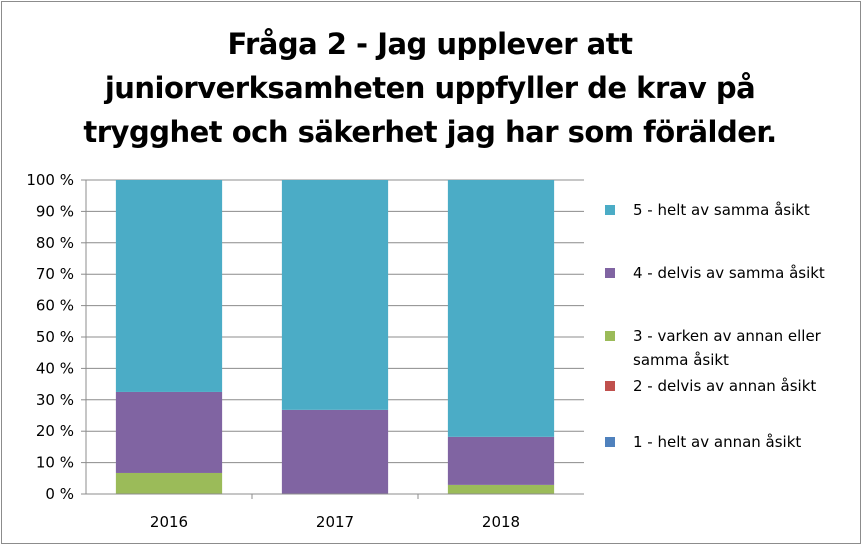 The width and height of the screenshot is (864, 547). What do you see at coordinates (717, 442) in the screenshot?
I see `legend-label: 1 - helt av annan åsikt` at bounding box center [717, 442].